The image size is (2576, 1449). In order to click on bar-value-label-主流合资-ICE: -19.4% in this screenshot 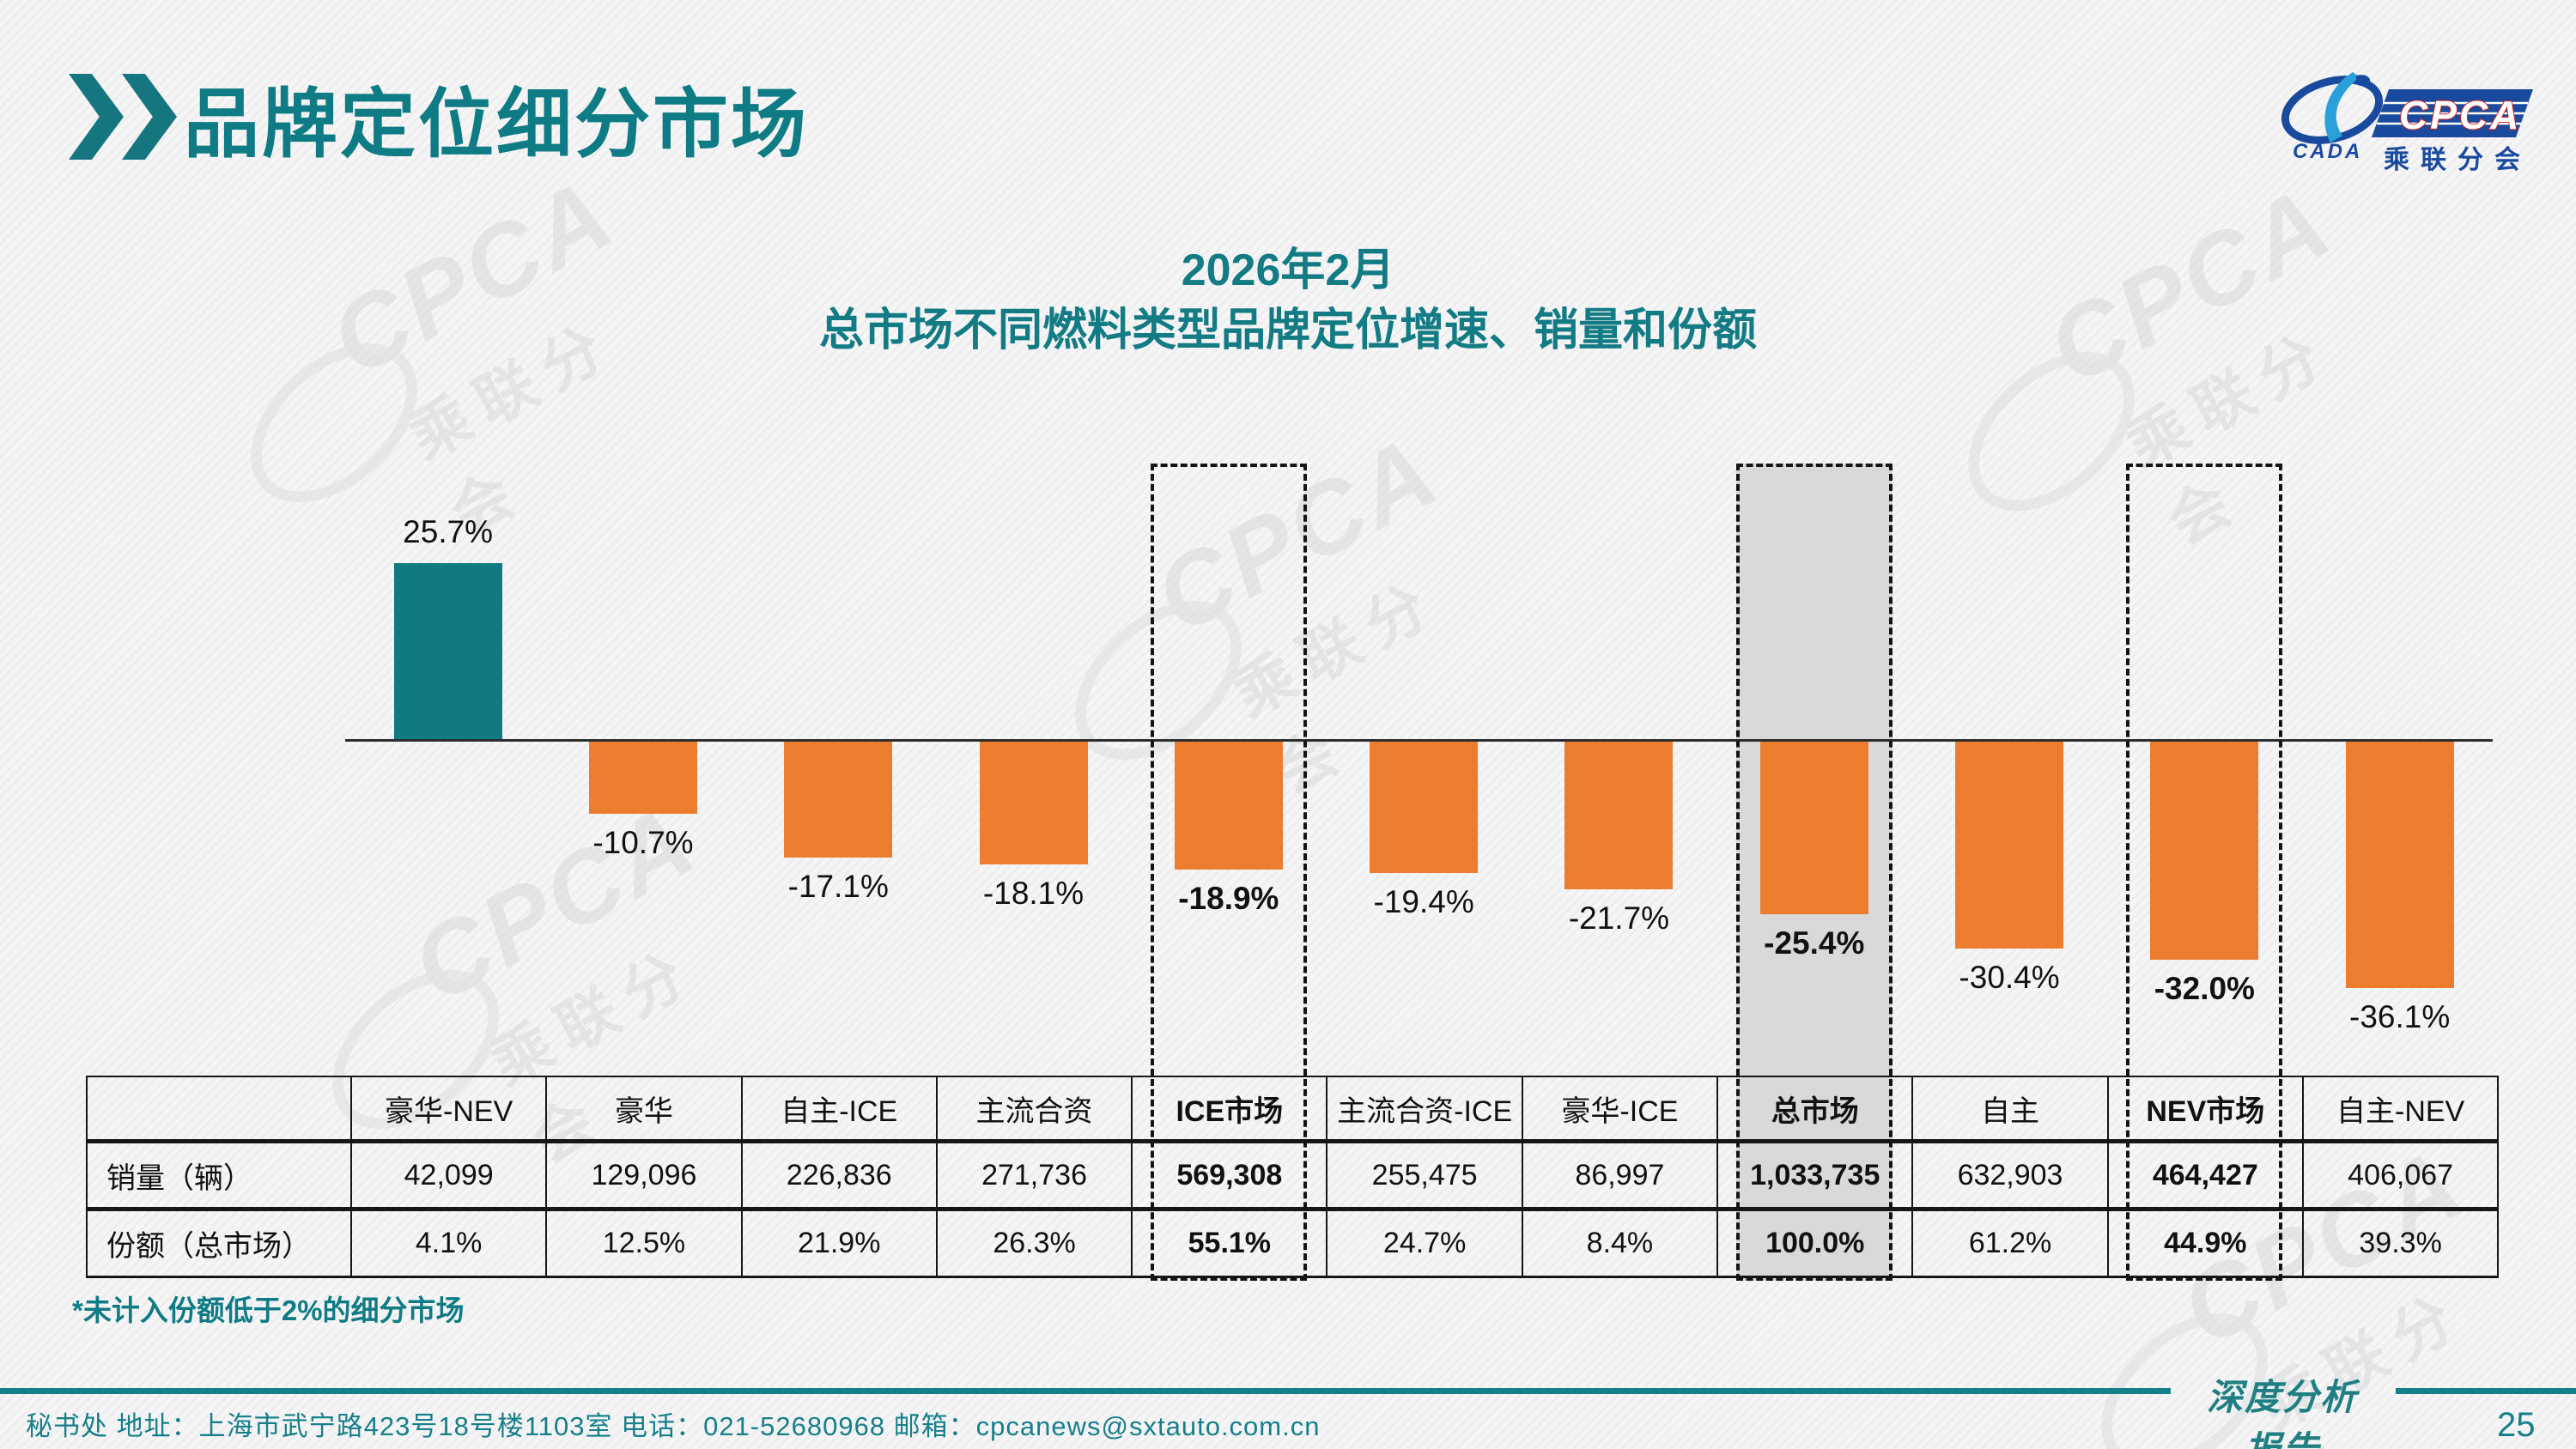, I will do `click(1423, 902)`.